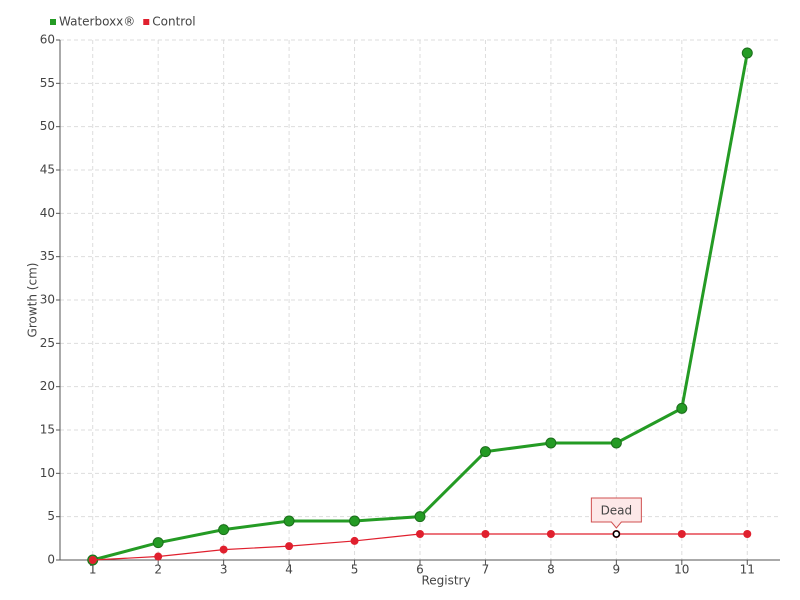 This screenshot has width=800, height=600. Describe the element at coordinates (747, 570) in the screenshot. I see `x-tick-label: 11` at that location.